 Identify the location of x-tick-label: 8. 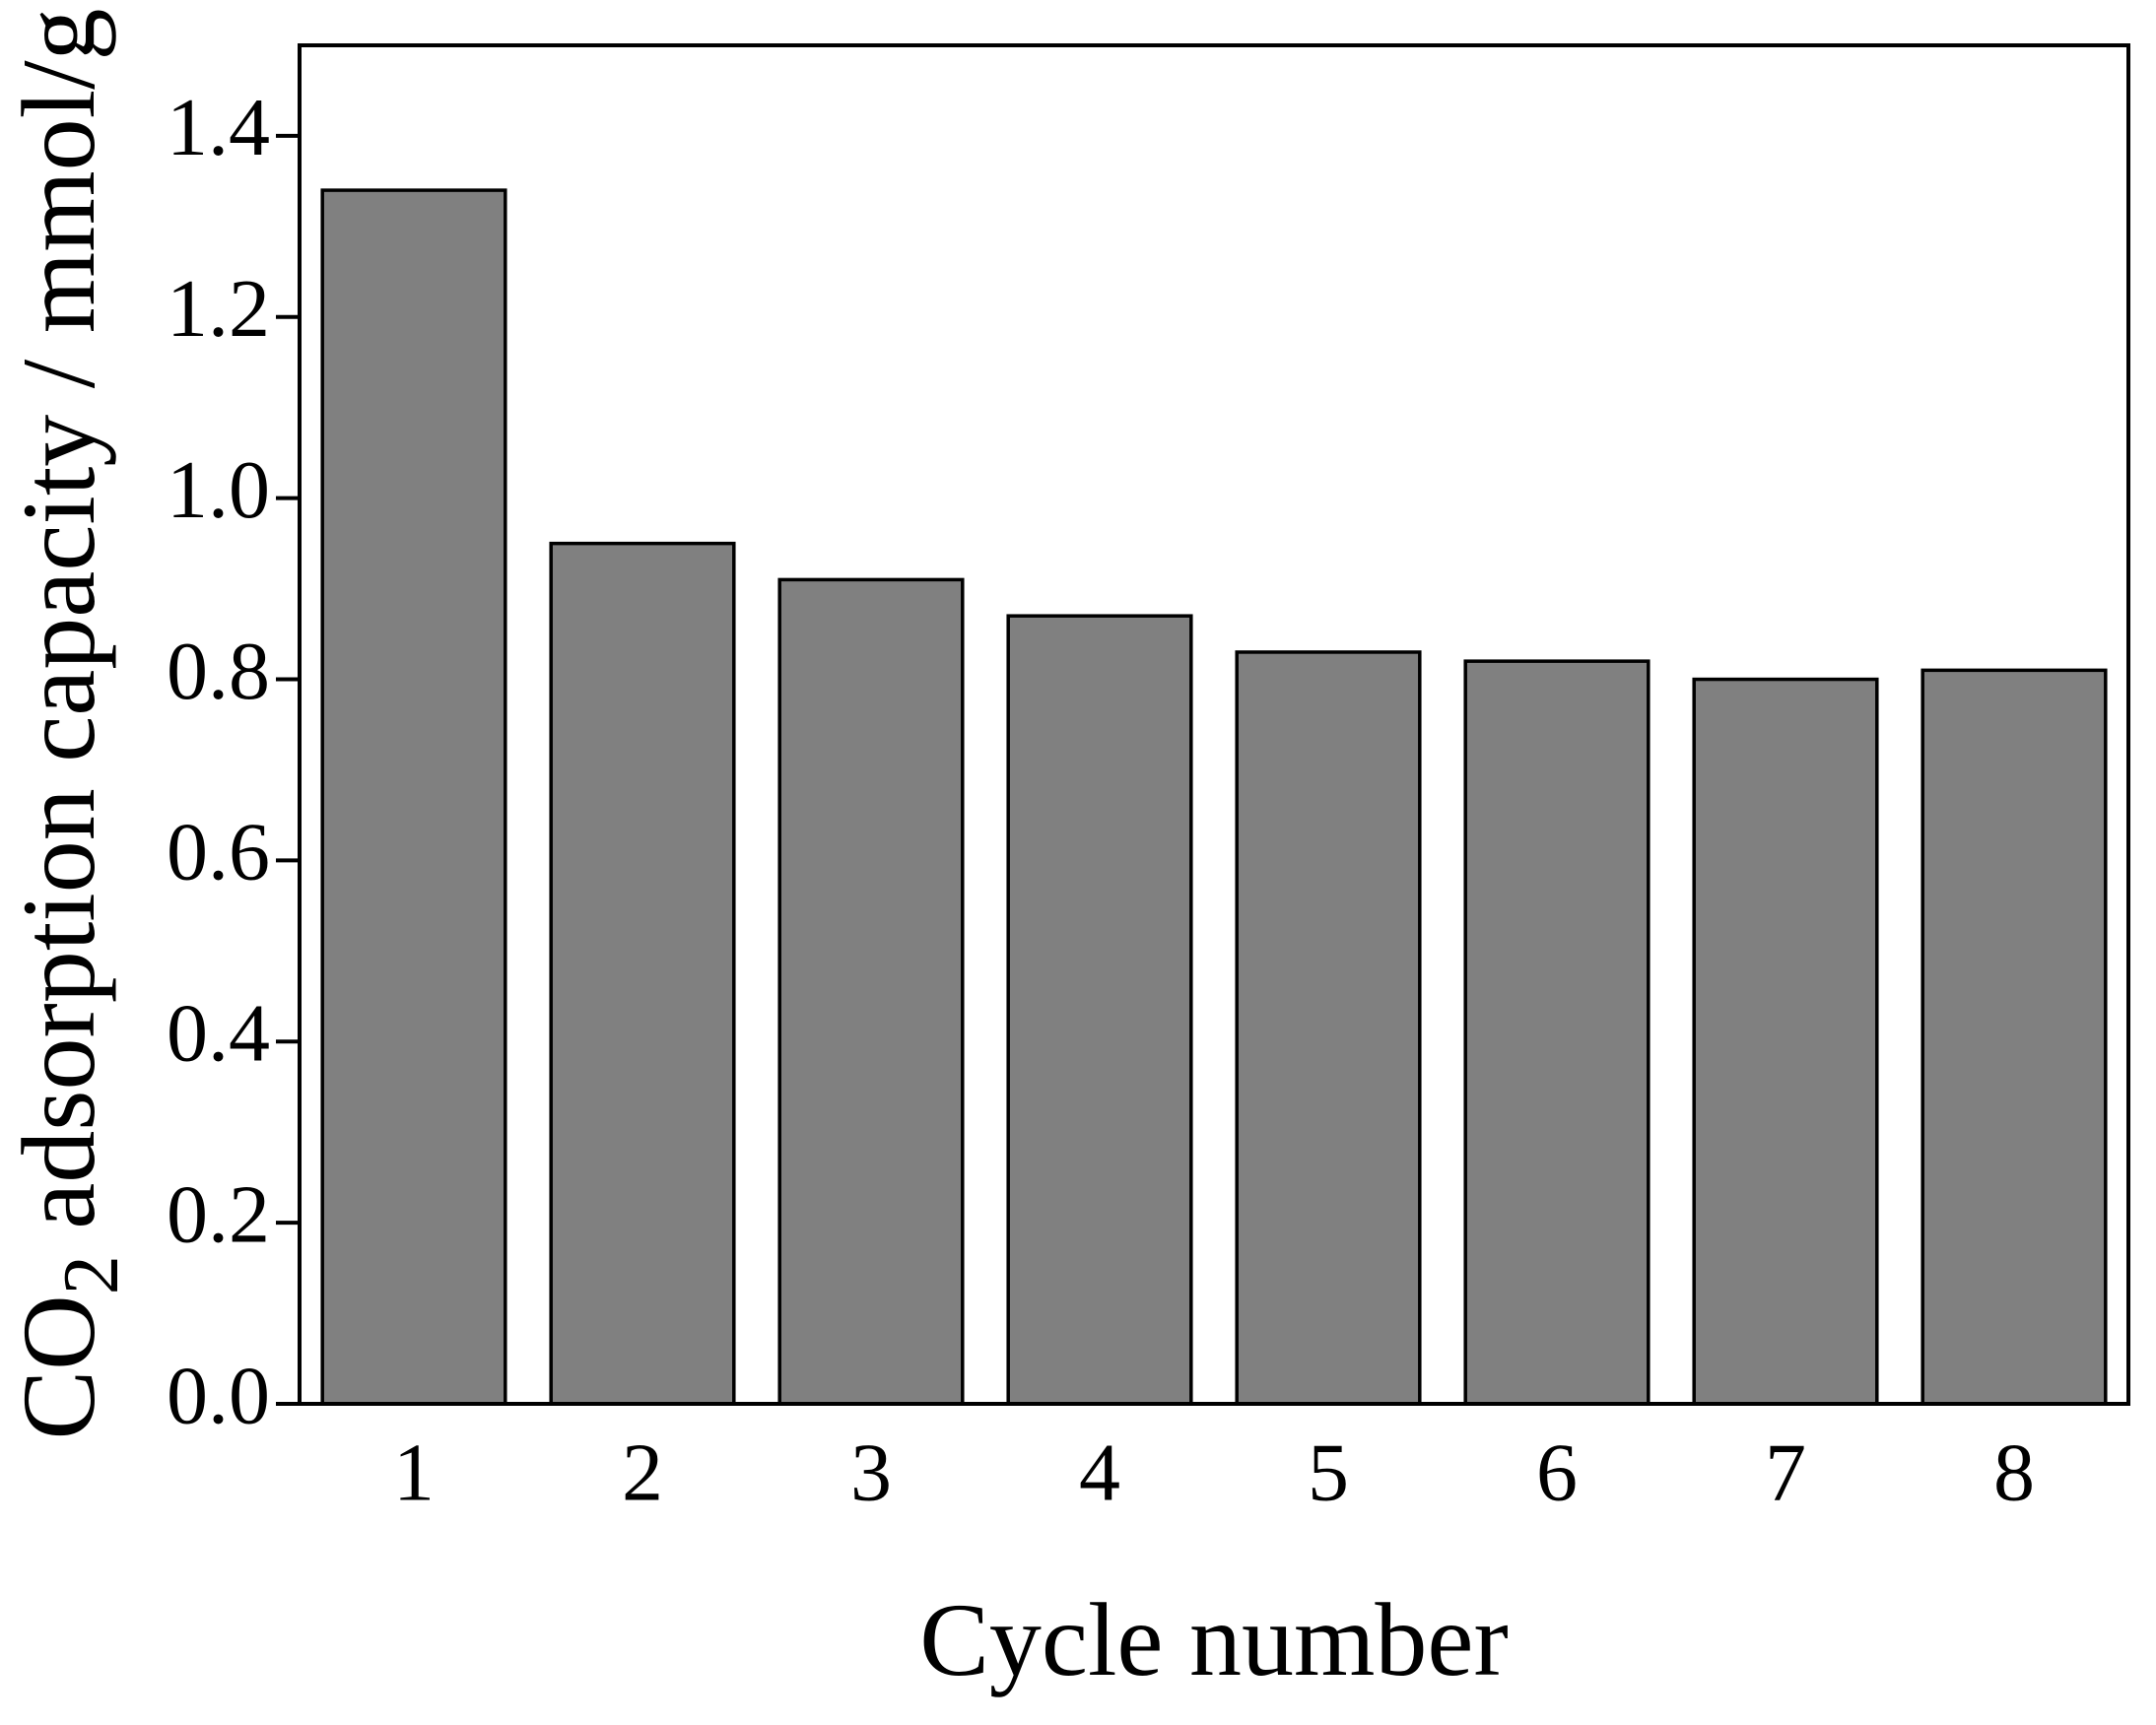
(2014, 1472).